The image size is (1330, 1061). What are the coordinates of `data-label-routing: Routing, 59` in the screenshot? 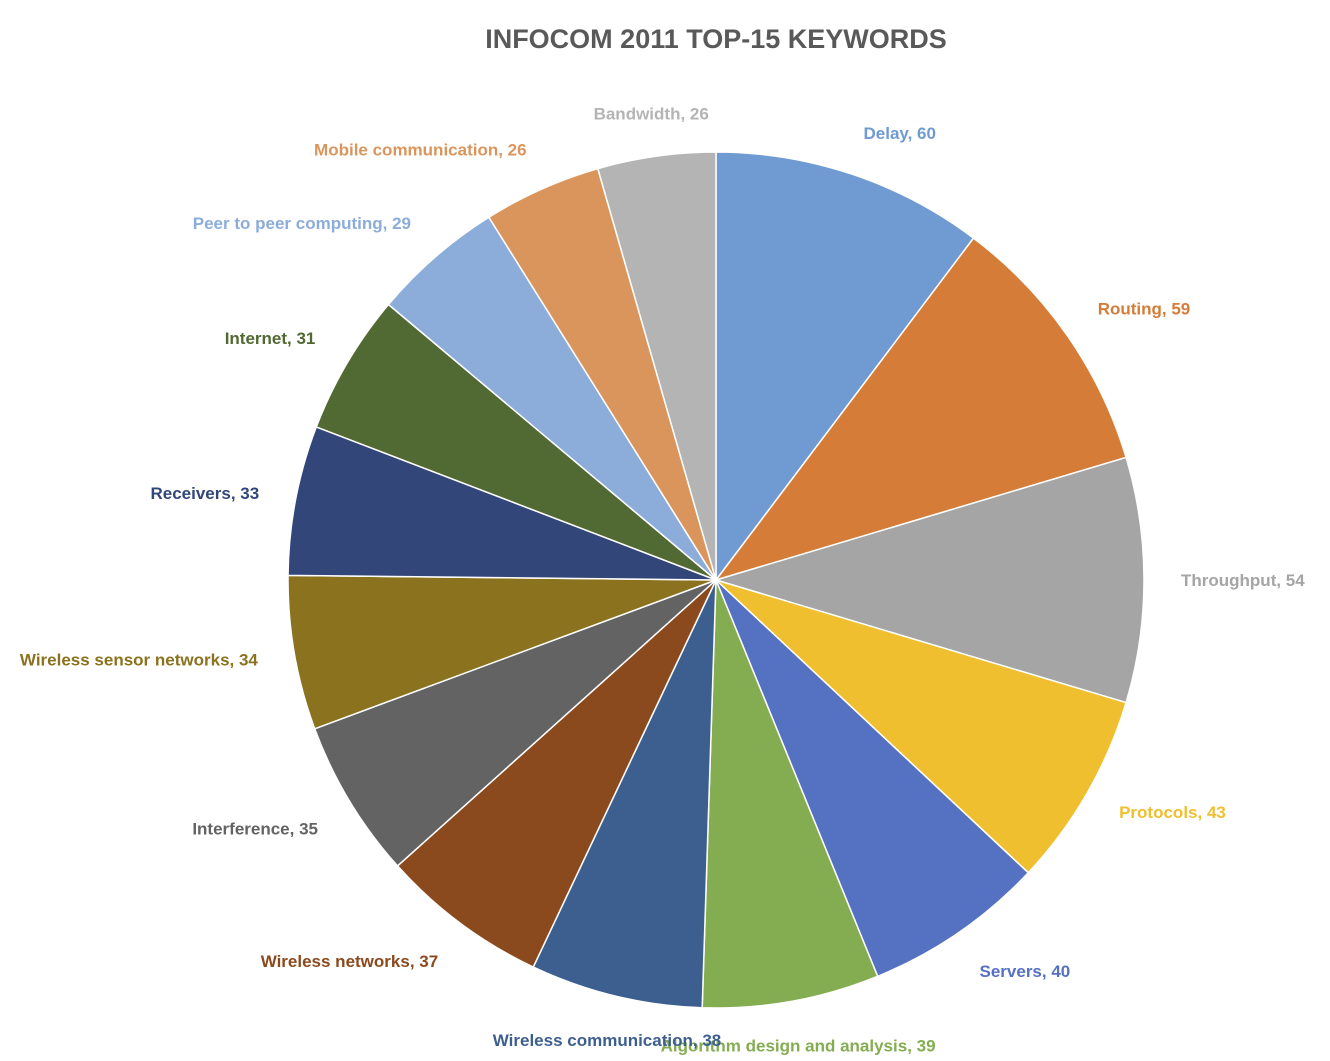 It's located at (1144, 308).